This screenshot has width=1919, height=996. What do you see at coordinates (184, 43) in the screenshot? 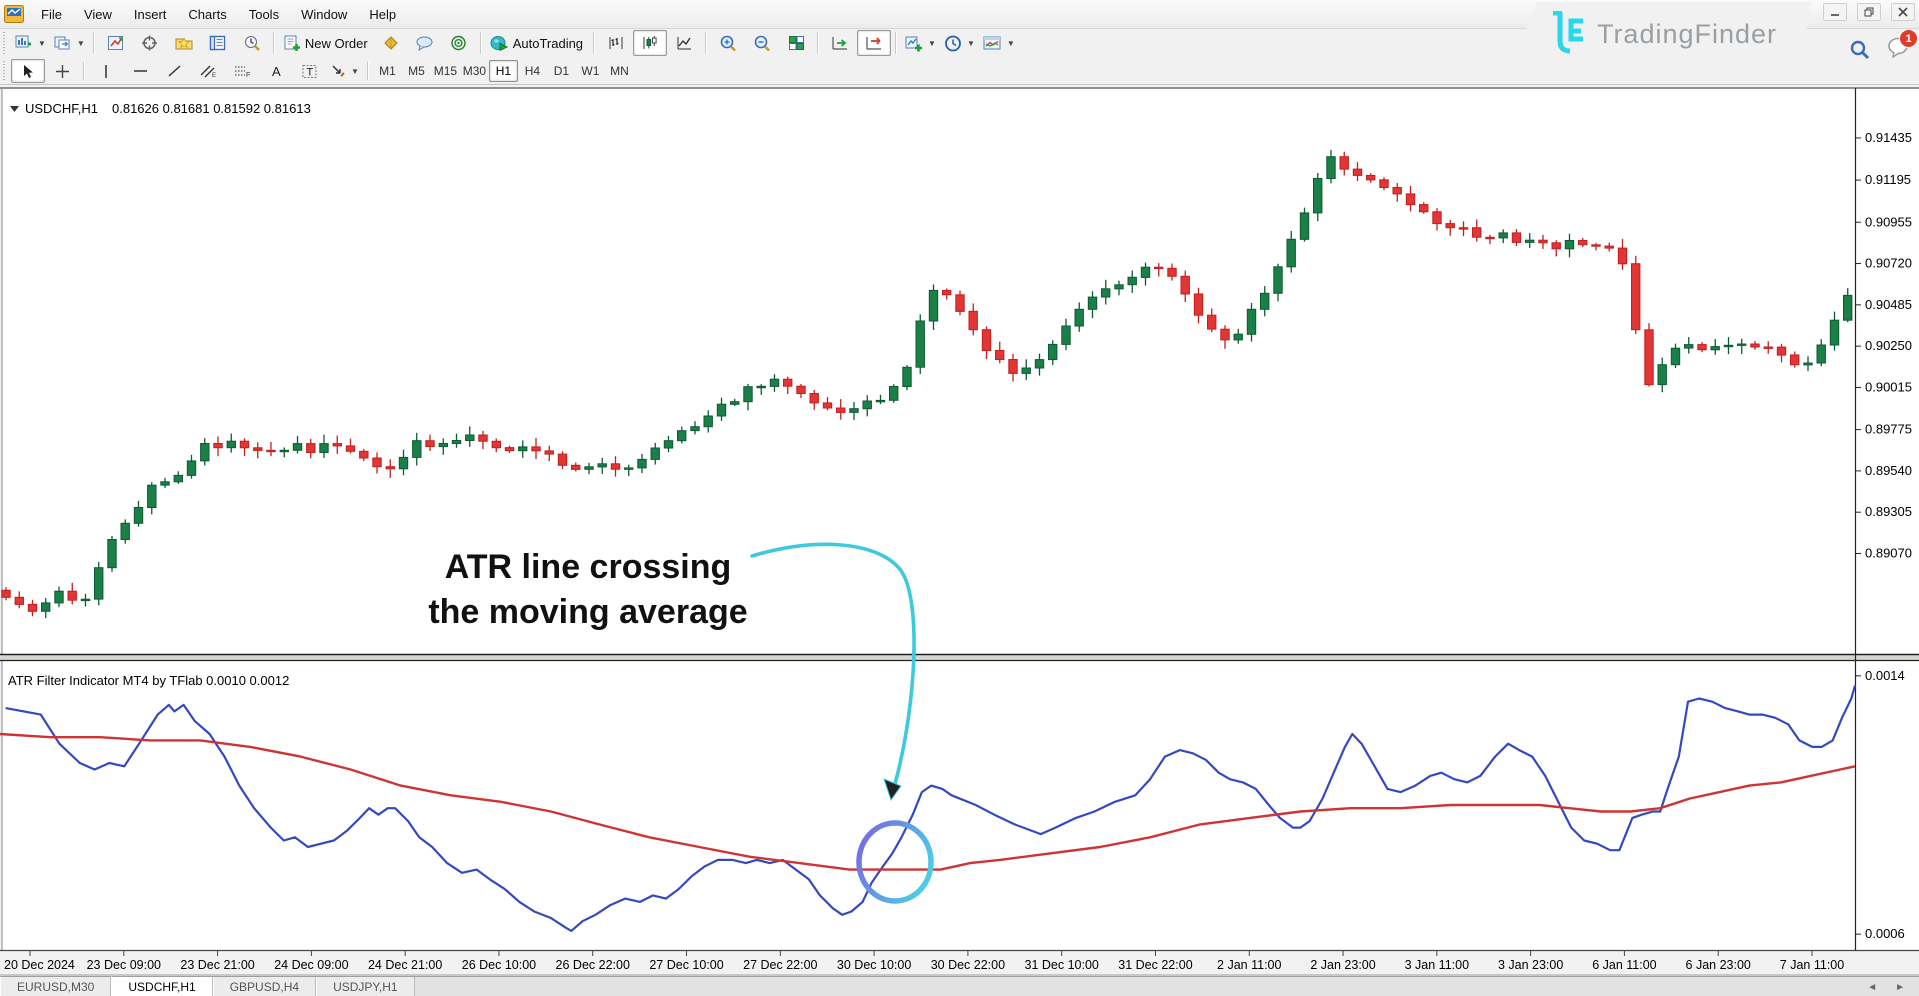
I see `navigator-button` at bounding box center [184, 43].